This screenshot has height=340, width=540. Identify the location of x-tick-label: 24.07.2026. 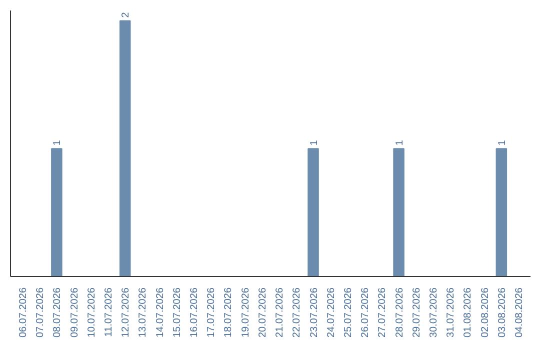
(331, 312).